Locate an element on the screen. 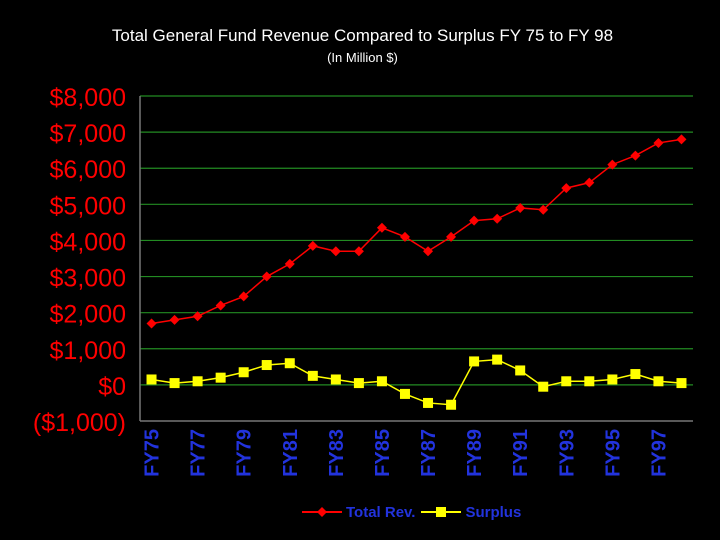 The image size is (720, 540). x-tick-label: FY79 is located at coordinates (245, 453).